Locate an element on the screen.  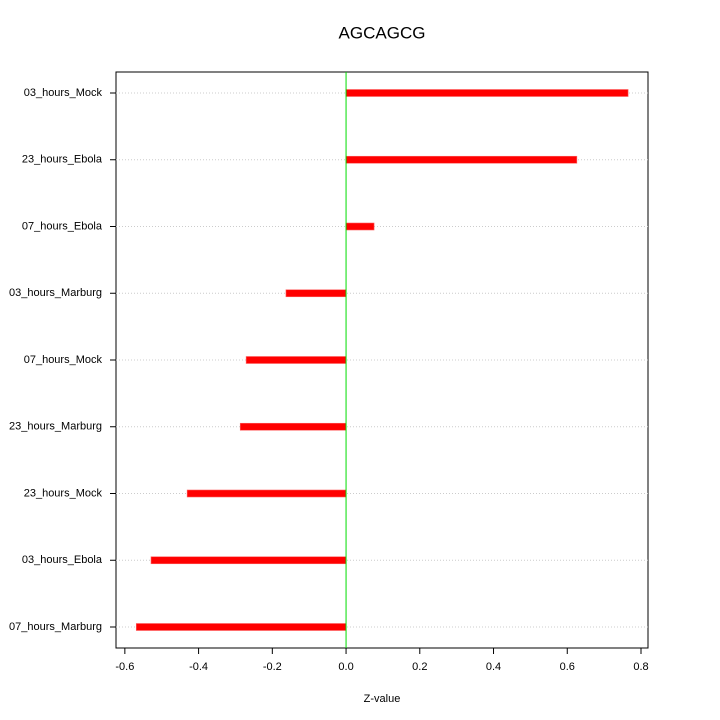
x-tick-label: -0.6 is located at coordinates (124, 667).